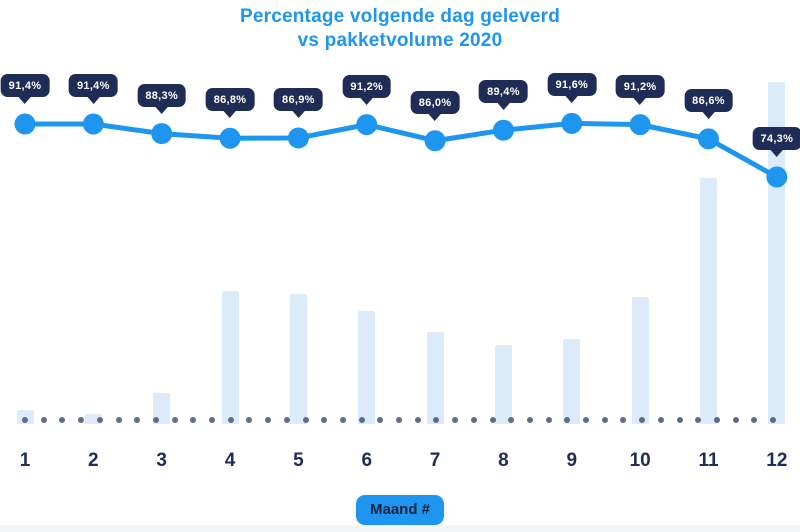  Describe the element at coordinates (640, 460) in the screenshot. I see `x-tick-label-10: 10` at that location.